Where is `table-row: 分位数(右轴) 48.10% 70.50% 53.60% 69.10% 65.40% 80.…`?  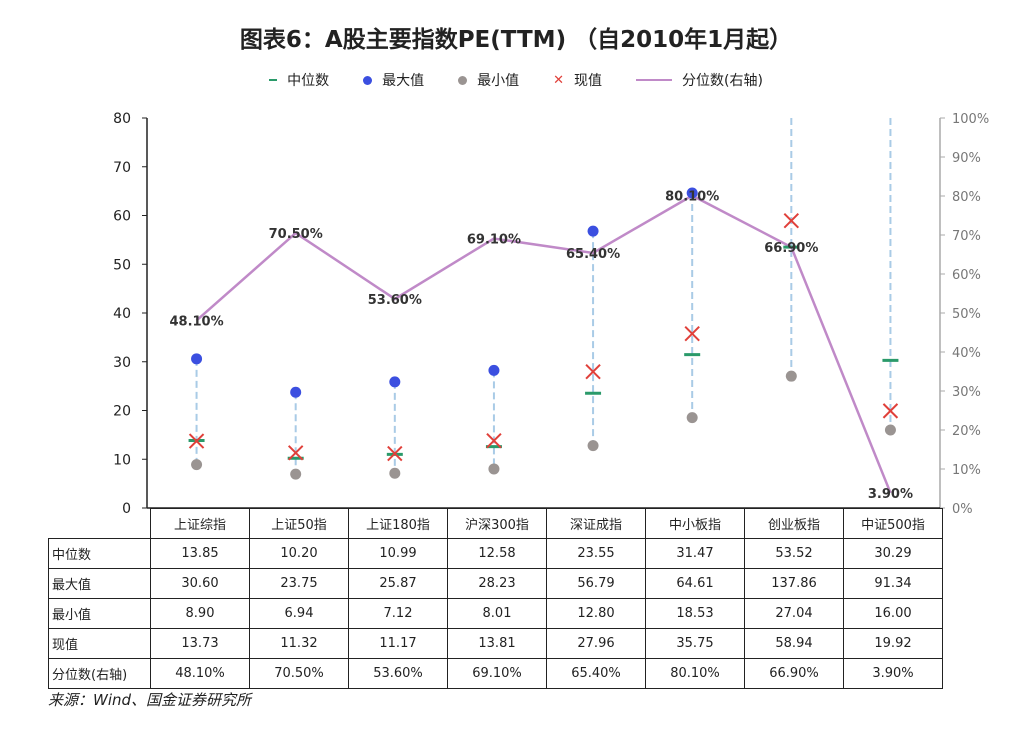 table-row: 分位数(右轴) 48.10% 70.50% 53.60% 69.10% 65.40% 80.… is located at coordinates (495, 673).